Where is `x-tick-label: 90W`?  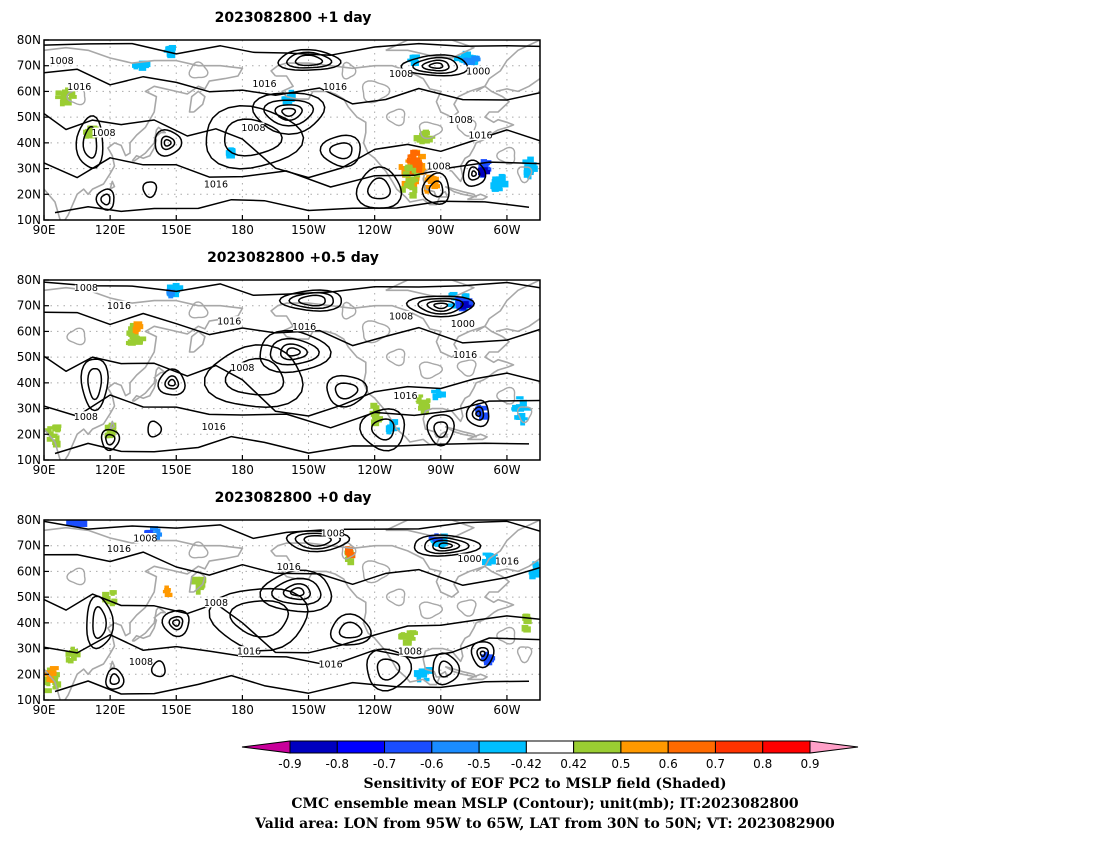
x-tick-label: 90W is located at coordinates (440, 470).